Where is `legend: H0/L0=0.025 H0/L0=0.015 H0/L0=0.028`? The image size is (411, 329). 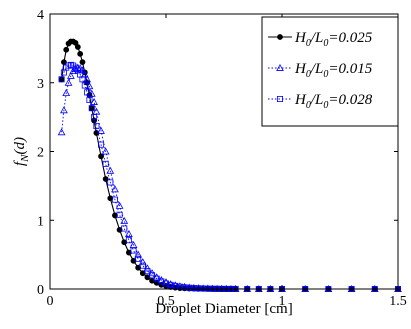 legend: H0/L0=0.025 H0/L0=0.015 H0/L0=0.028 is located at coordinates (330, 71).